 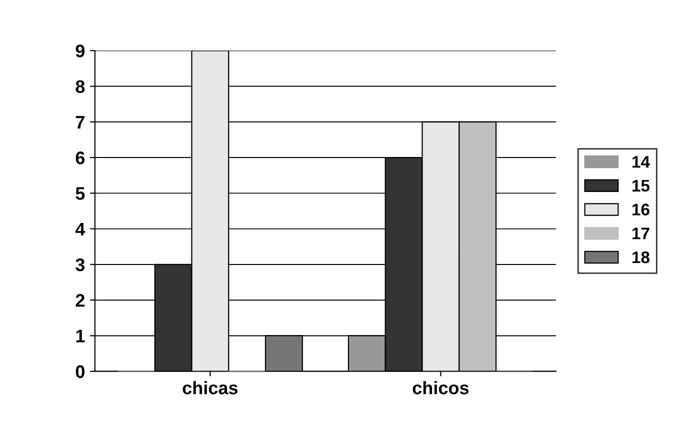 I want to click on x-tick-label: chicos, so click(x=440, y=387).